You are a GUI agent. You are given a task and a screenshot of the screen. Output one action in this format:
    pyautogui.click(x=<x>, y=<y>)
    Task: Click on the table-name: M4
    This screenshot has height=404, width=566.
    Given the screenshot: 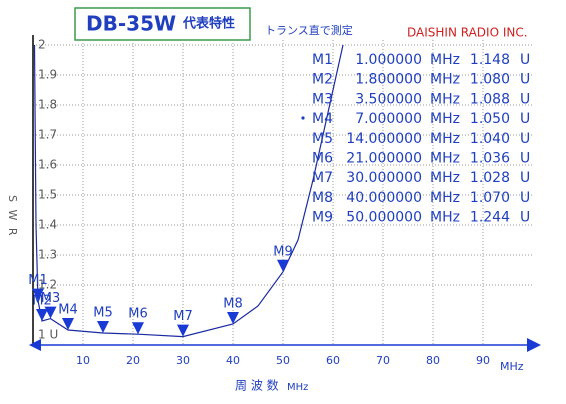 What is the action you would take?
    pyautogui.click(x=322, y=119)
    